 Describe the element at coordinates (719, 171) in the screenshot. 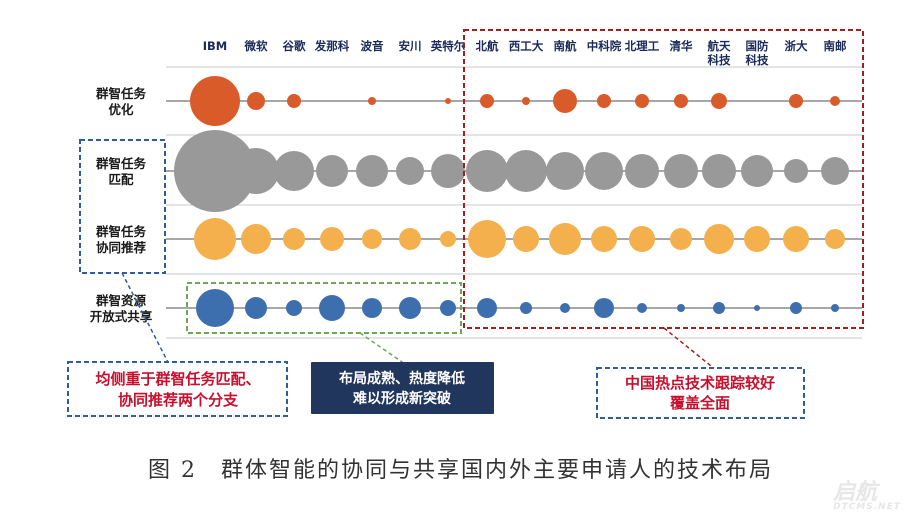

I see `bubble-r1-c13` at that location.